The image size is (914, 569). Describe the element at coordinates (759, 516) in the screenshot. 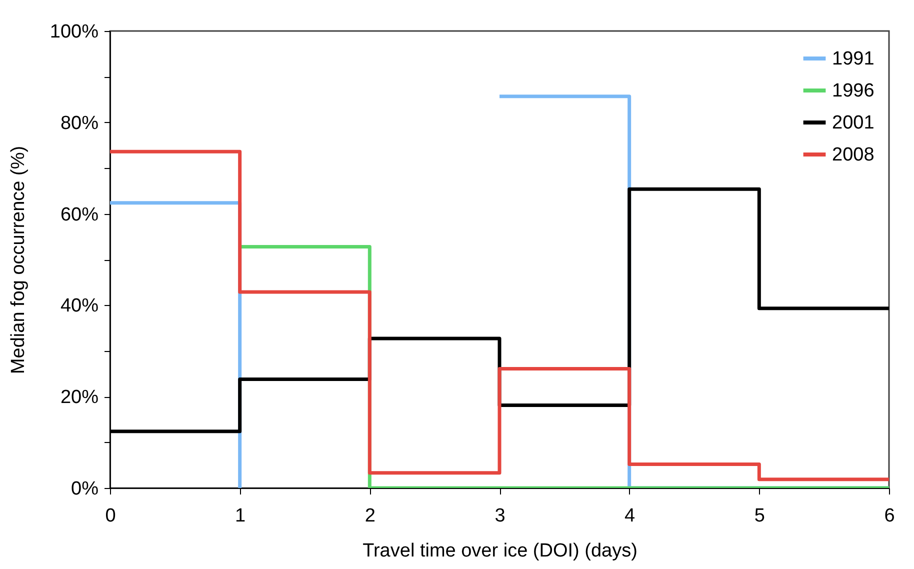

I see `x-tick-label: 5` at that location.